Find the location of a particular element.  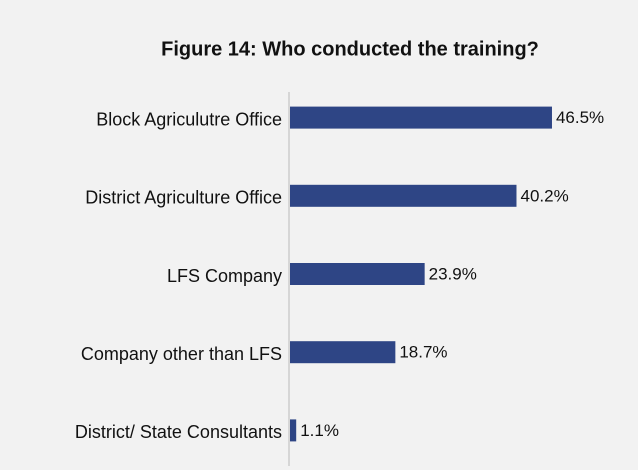

value-label: 46.5% is located at coordinates (580, 117).